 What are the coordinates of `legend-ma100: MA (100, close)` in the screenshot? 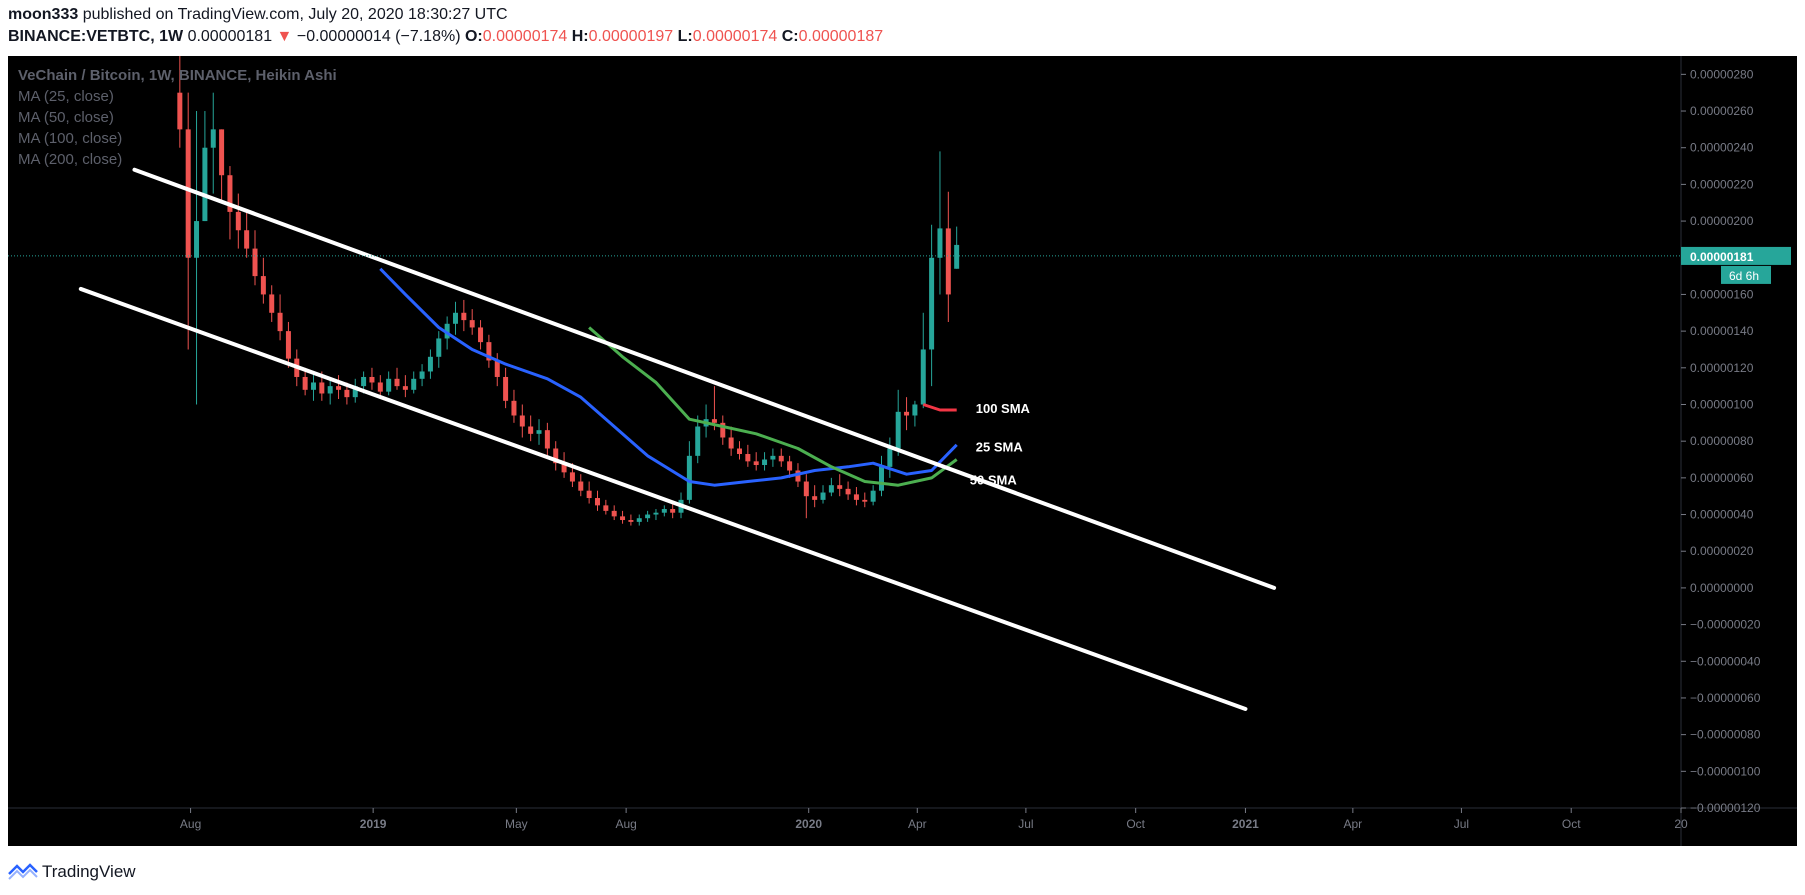 It's located at (70, 138).